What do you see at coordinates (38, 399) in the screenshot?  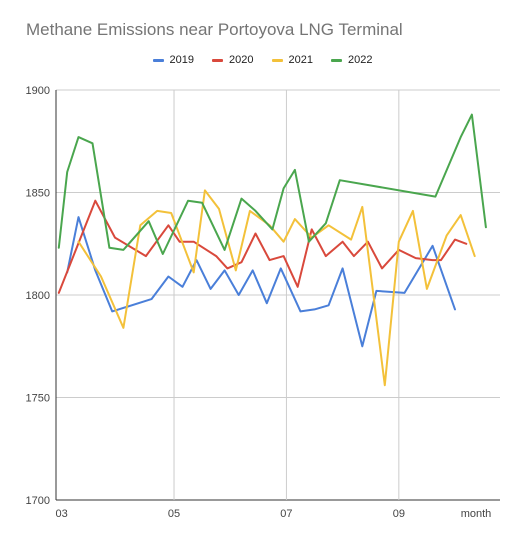 I see `y-tick-label-1750: 1750` at bounding box center [38, 399].